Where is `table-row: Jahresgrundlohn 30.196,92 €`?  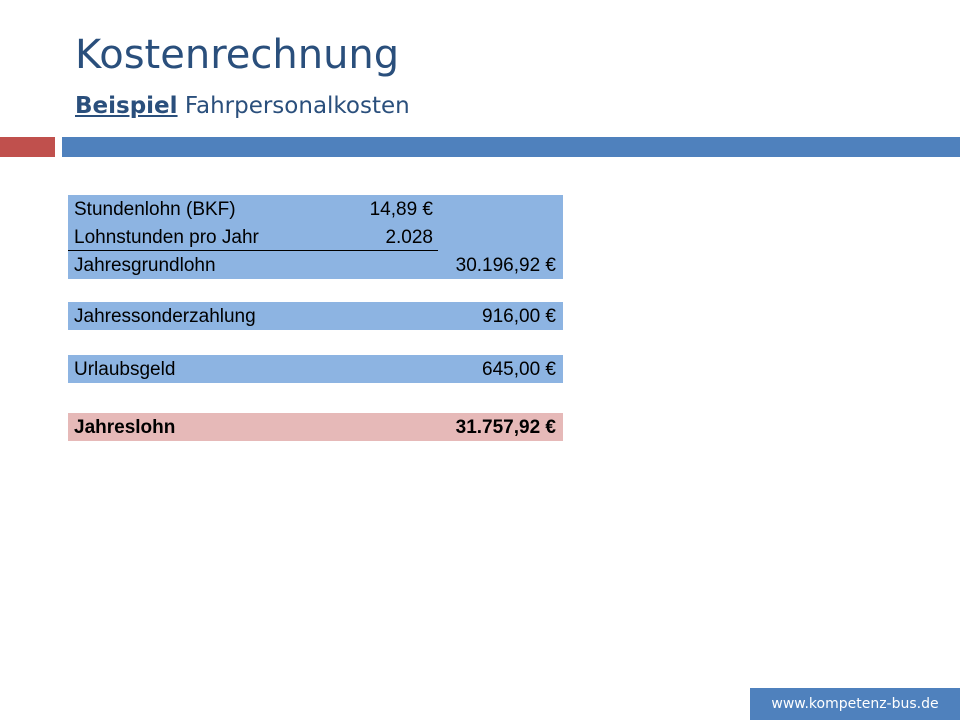
table-row: Jahresgrundlohn 30.196,92 € is located at coordinates (315, 265).